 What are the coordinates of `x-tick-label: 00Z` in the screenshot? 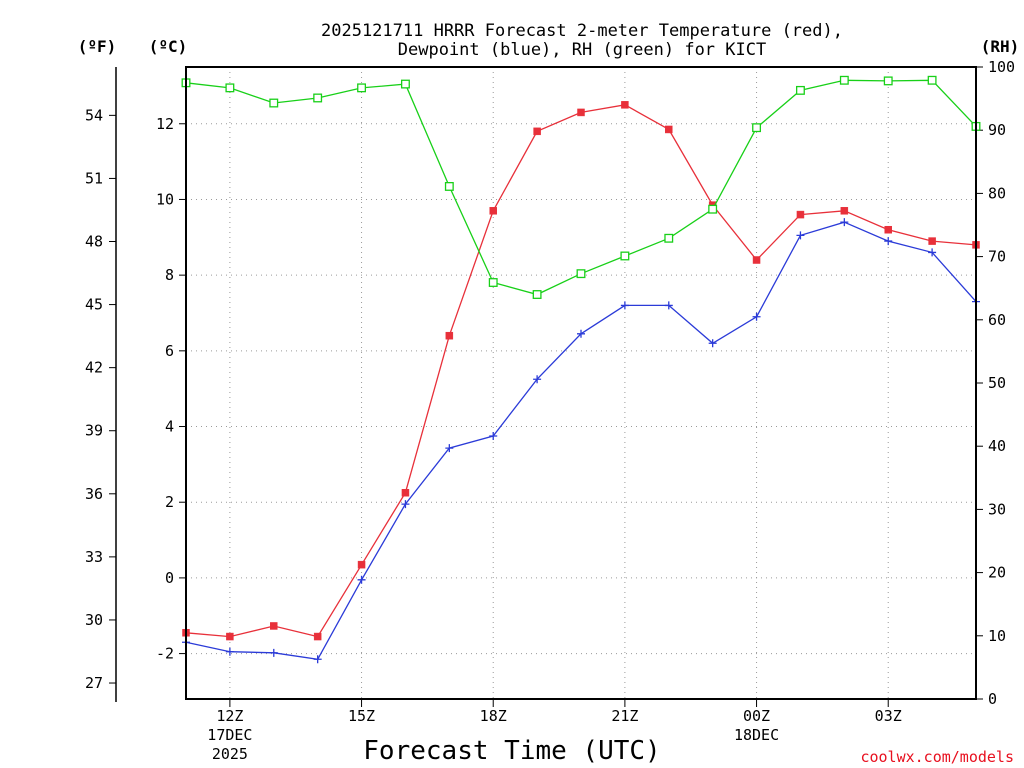 It's located at (756, 716).